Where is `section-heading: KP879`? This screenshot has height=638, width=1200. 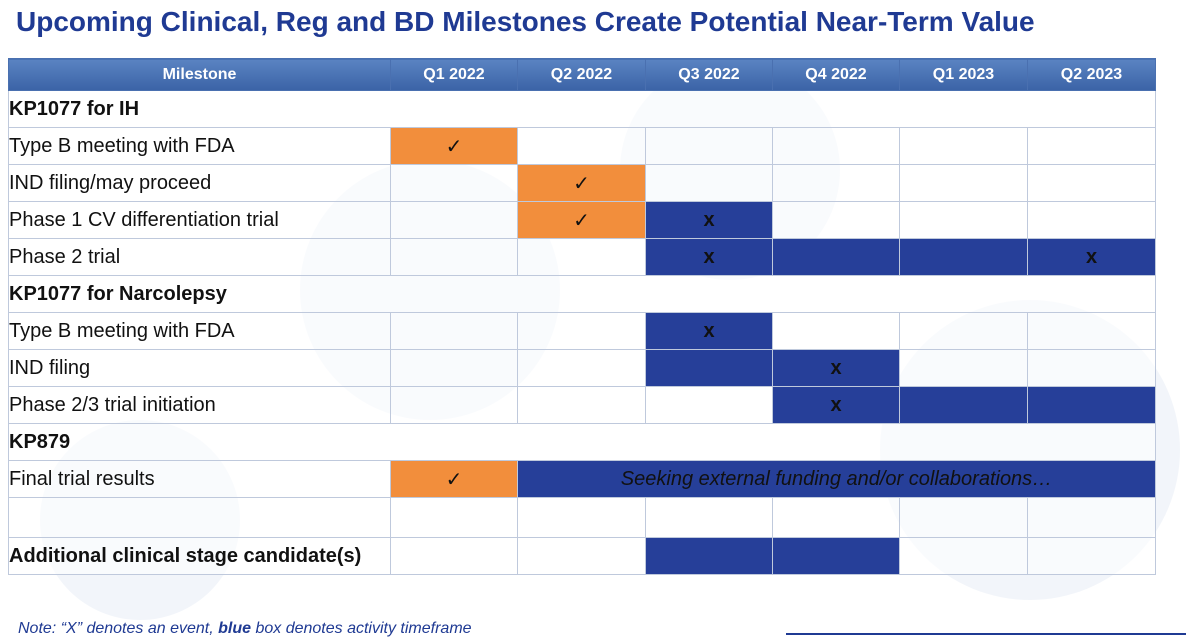
section-heading: KP879 is located at coordinates (582, 442).